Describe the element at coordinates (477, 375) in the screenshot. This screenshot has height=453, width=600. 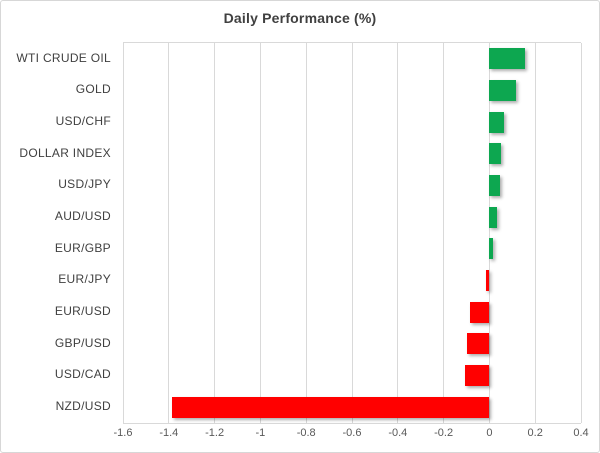
I see `bar-usd-cad` at that location.